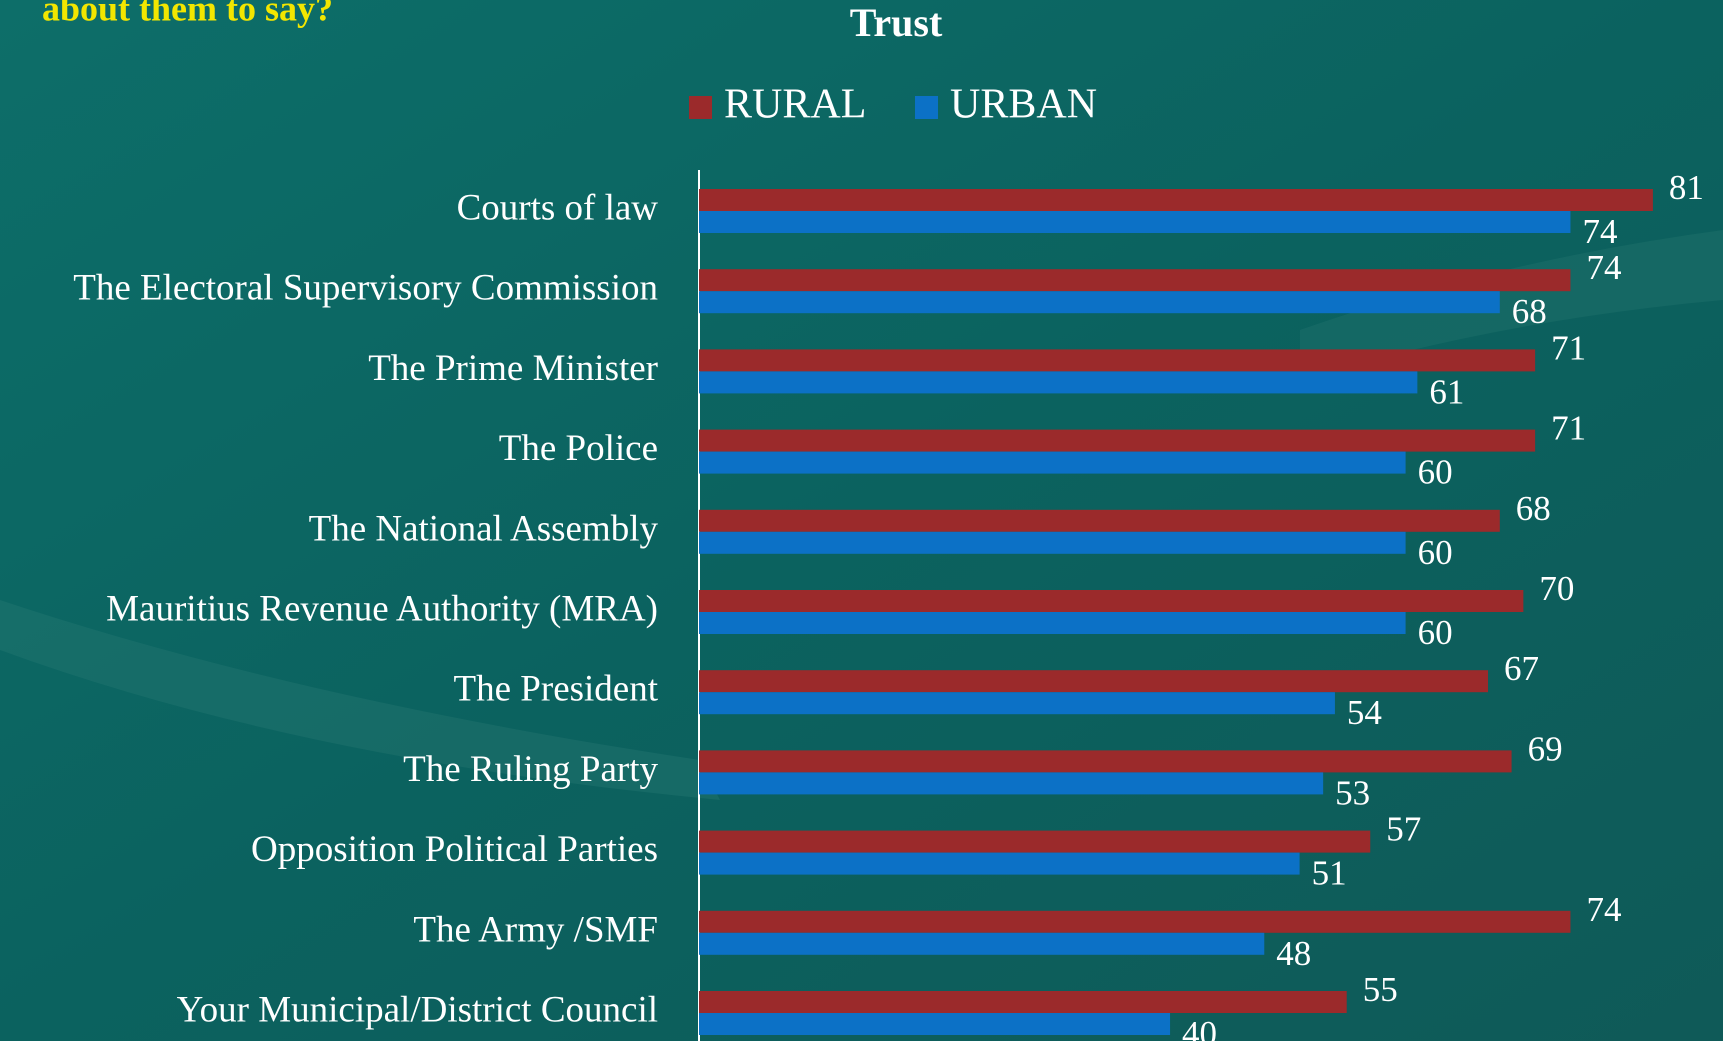 The width and height of the screenshot is (1723, 1041). What do you see at coordinates (1329, 873) in the screenshot?
I see `value-label: 51` at bounding box center [1329, 873].